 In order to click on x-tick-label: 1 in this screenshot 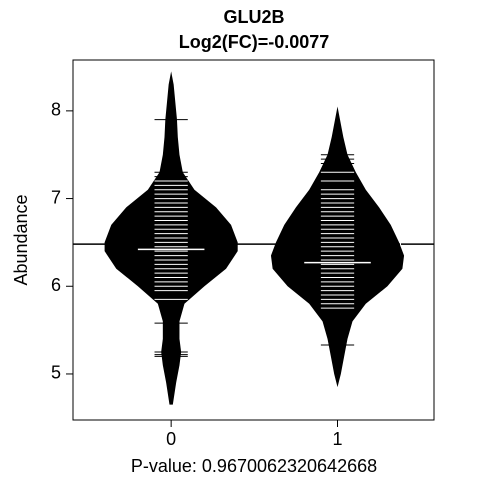, I will do `click(338, 439)`.